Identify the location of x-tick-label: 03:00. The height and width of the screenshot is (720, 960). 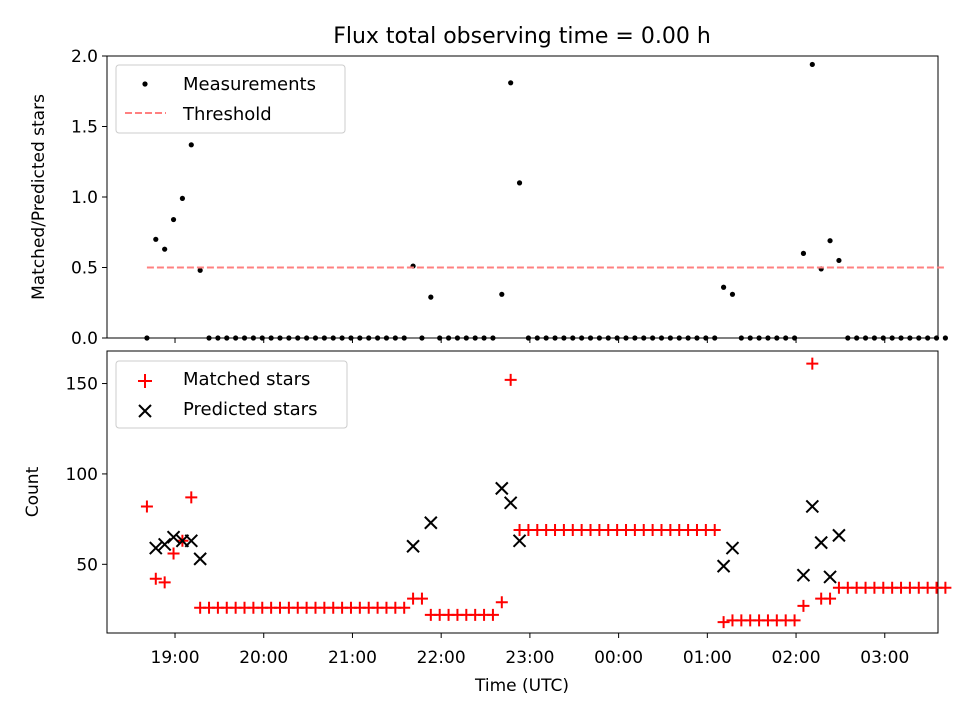
(884, 658).